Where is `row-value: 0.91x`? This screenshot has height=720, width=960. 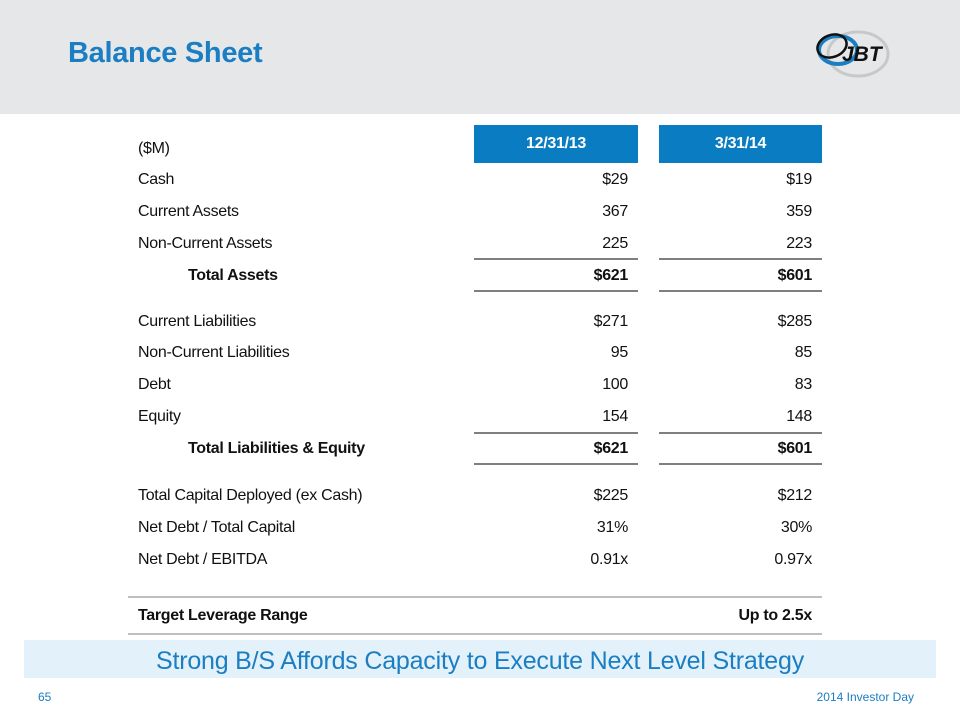 row-value: 0.91x is located at coordinates (609, 559).